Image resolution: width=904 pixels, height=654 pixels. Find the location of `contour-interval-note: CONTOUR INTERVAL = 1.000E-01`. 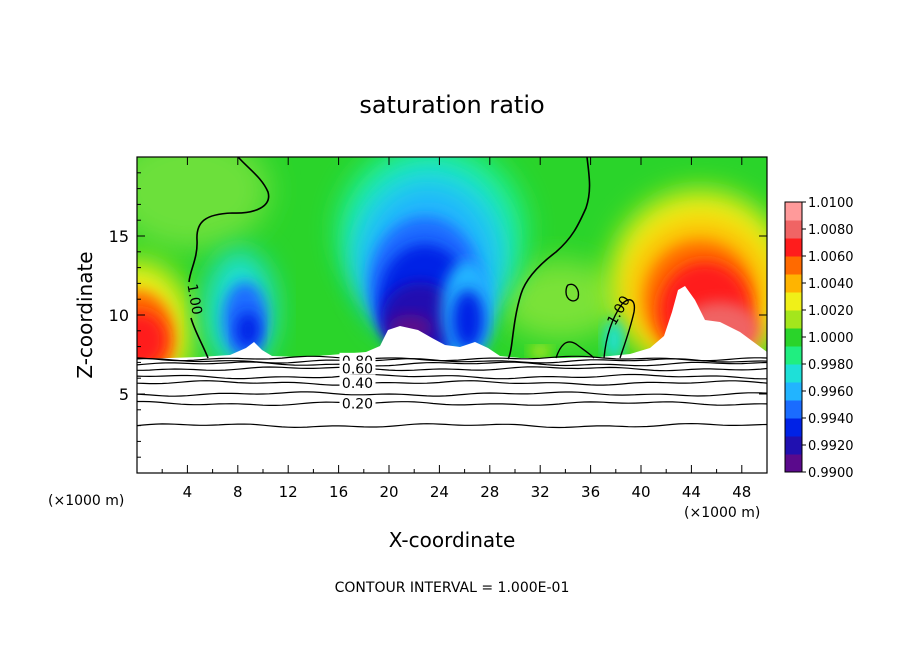

contour-interval-note: CONTOUR INTERVAL = 1.000E-01 is located at coordinates (452, 588).